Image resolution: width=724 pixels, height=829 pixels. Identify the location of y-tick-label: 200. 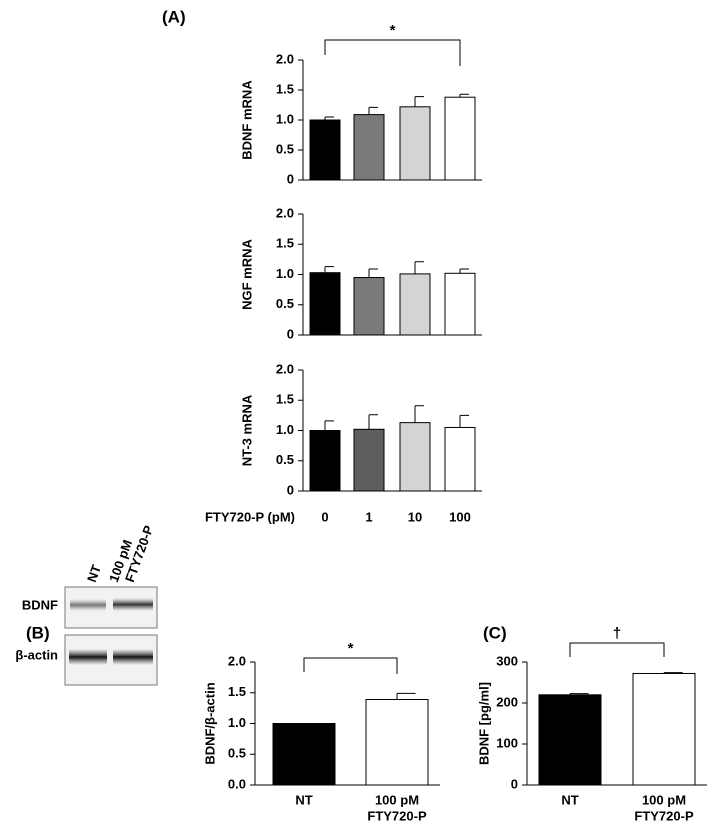
(507, 701).